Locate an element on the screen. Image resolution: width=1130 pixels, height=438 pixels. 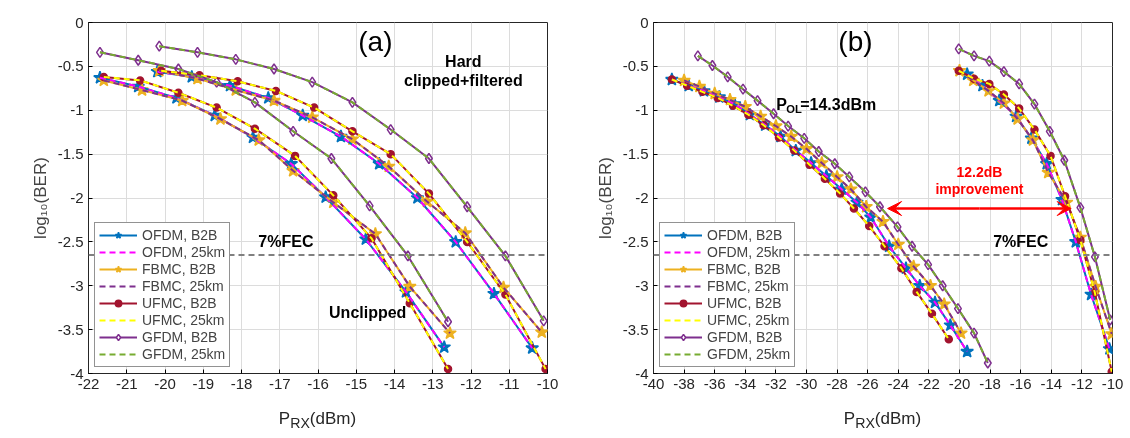
annotation: Unclipped is located at coordinates (368, 312).